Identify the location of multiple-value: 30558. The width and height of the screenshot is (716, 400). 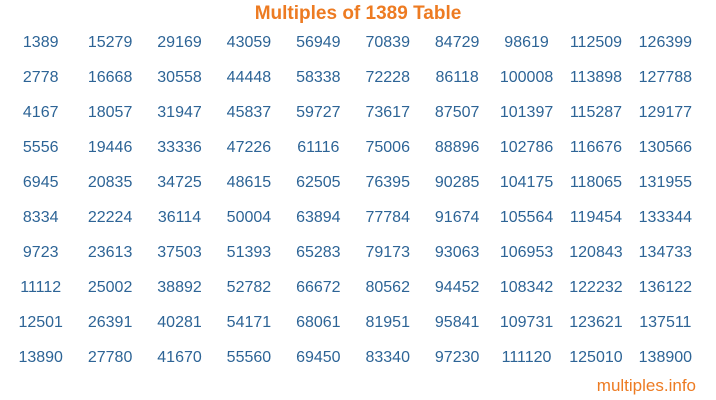
(179, 77).